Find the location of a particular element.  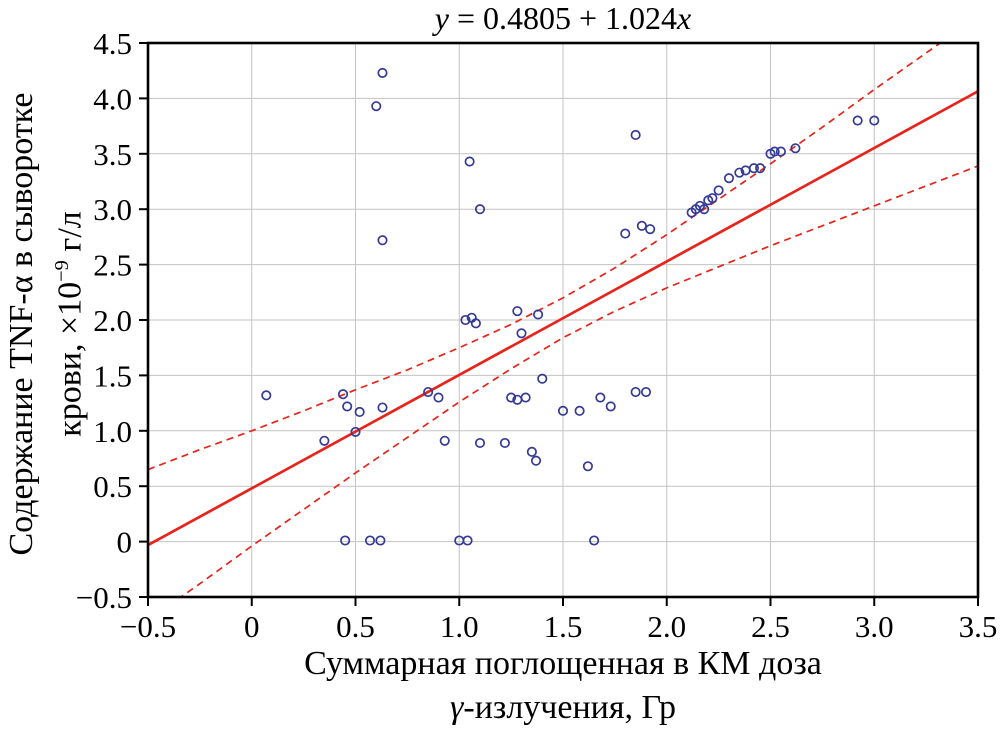

title-equation: = 0.4805 + 1.024 is located at coordinates (563, 18).